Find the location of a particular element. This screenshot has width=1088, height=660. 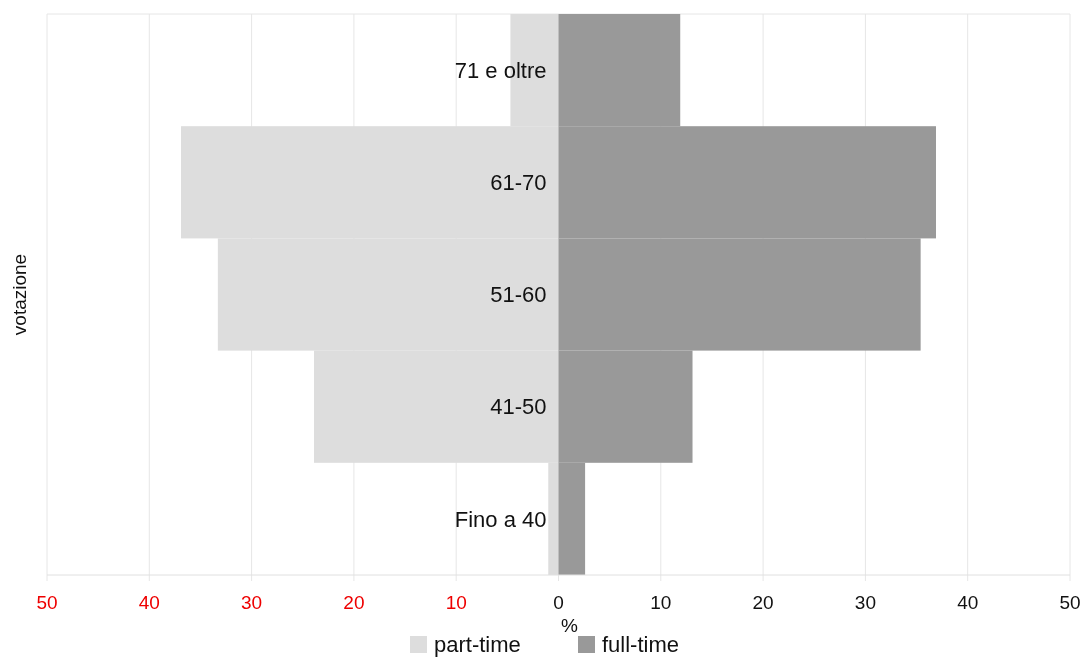

y-axis-title: votazione is located at coordinates (19, 294).